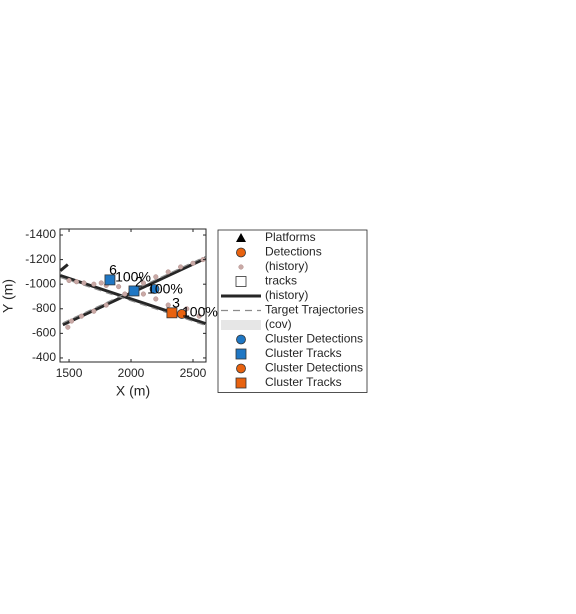  What do you see at coordinates (281, 281) in the screenshot?
I see `legend-label: tracks` at bounding box center [281, 281].